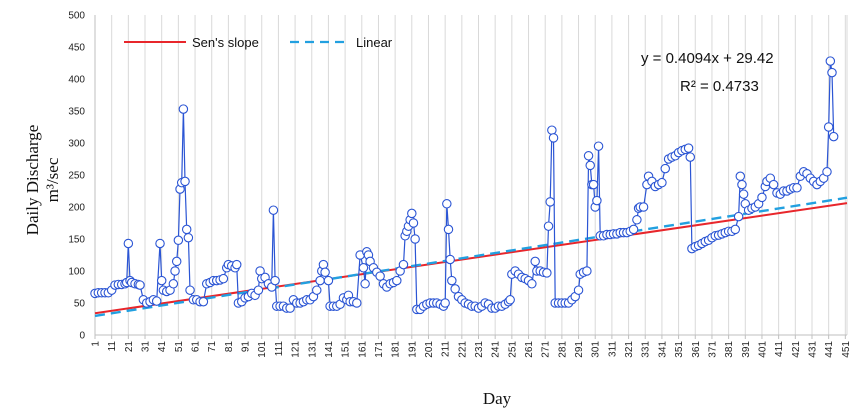 Image resolution: width=851 pixels, height=415 pixels. Describe the element at coordinates (479, 349) in the screenshot. I see `x-tick-label: 231` at that location.